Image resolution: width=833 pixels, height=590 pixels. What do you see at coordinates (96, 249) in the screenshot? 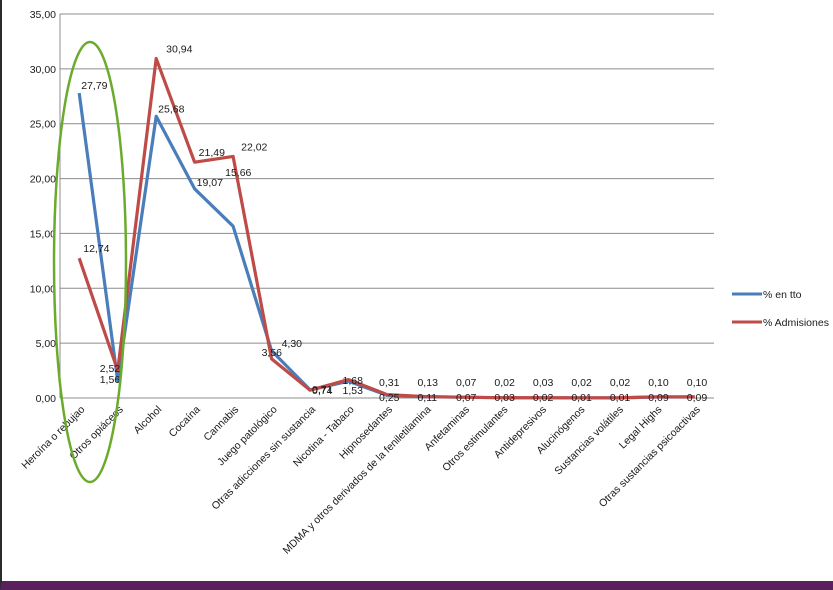
I see `data-label: 12,74` at bounding box center [96, 249].